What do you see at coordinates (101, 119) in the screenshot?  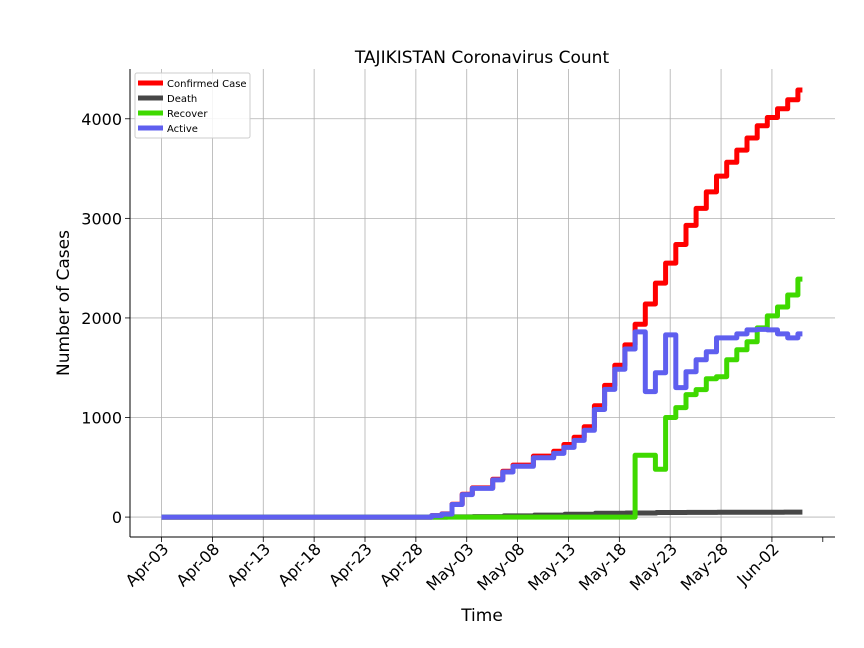 I see `y-tick-label: 4000` at bounding box center [101, 119].